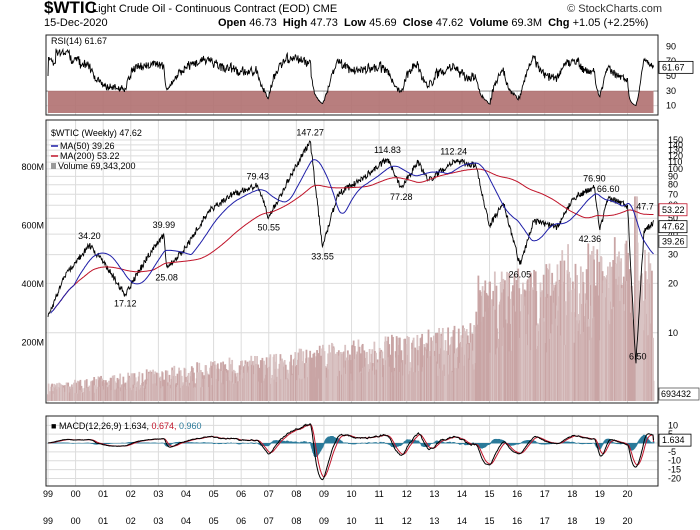  I want to click on macd-legend-marker: ■, so click(55, 426).